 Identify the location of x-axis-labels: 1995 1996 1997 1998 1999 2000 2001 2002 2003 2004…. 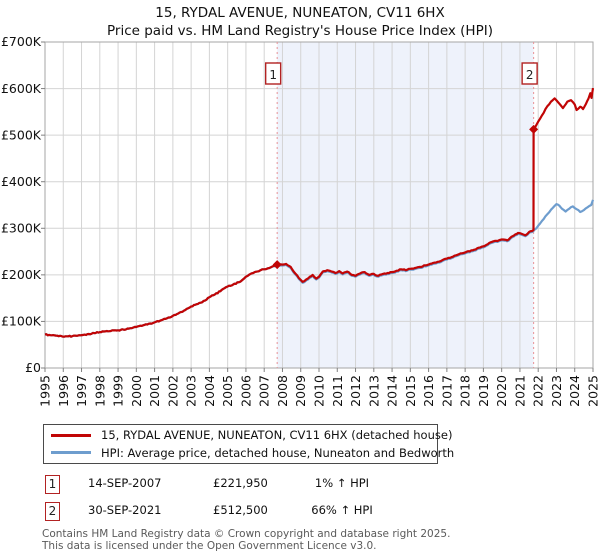
(319, 391).